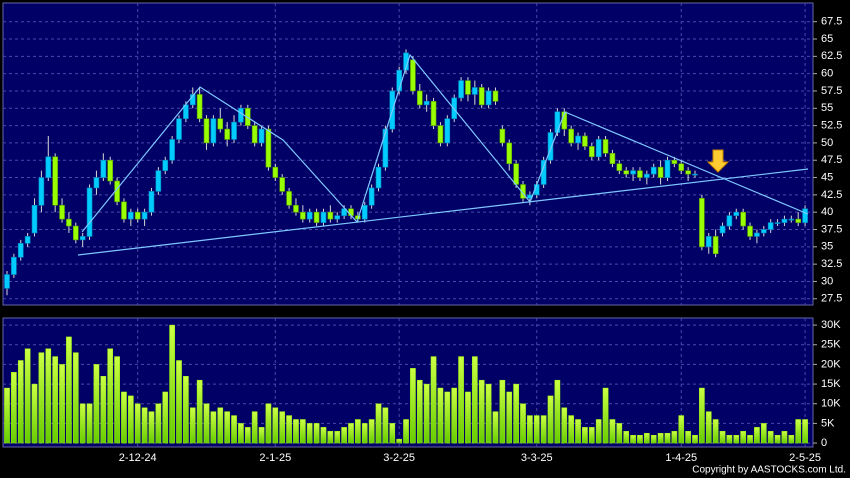  What do you see at coordinates (831, 56) in the screenshot?
I see `y-tick-label: 62.5` at bounding box center [831, 56].